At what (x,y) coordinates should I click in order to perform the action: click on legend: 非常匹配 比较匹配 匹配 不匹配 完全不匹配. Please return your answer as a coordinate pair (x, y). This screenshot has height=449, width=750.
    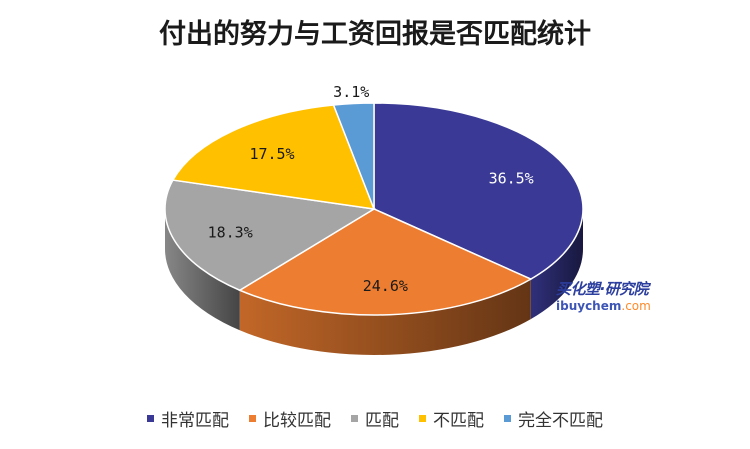
    Looking at the image, I should click on (375, 418).